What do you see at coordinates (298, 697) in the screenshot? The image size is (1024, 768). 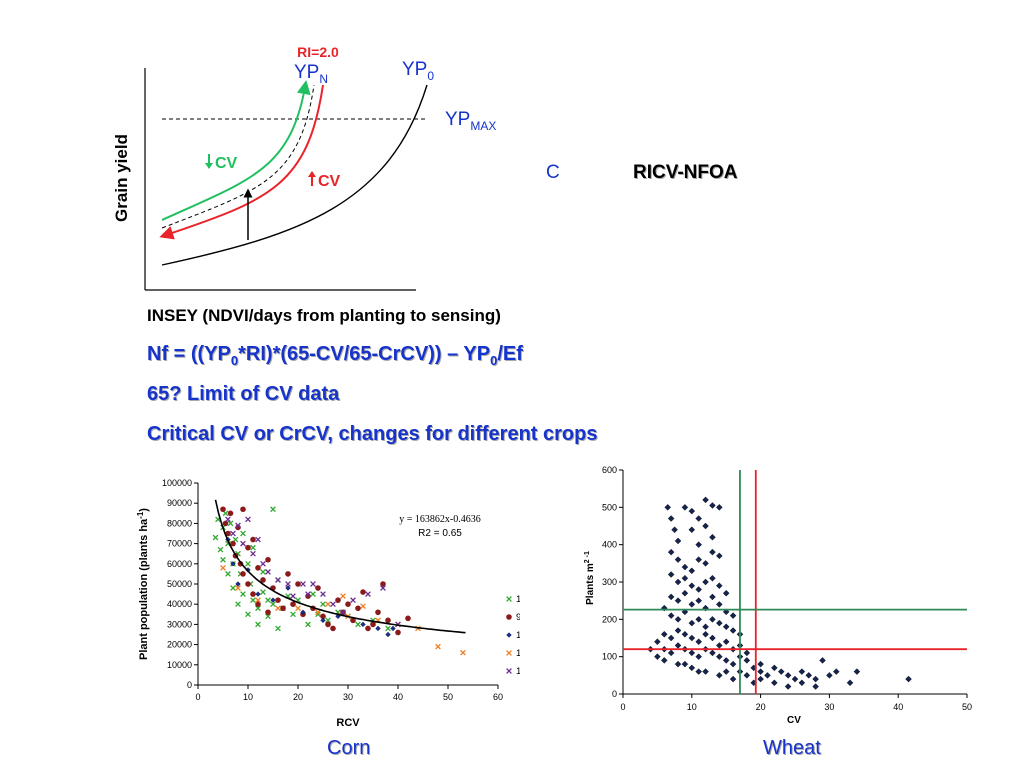 I see `corn-x-tick-label: 20` at bounding box center [298, 697].